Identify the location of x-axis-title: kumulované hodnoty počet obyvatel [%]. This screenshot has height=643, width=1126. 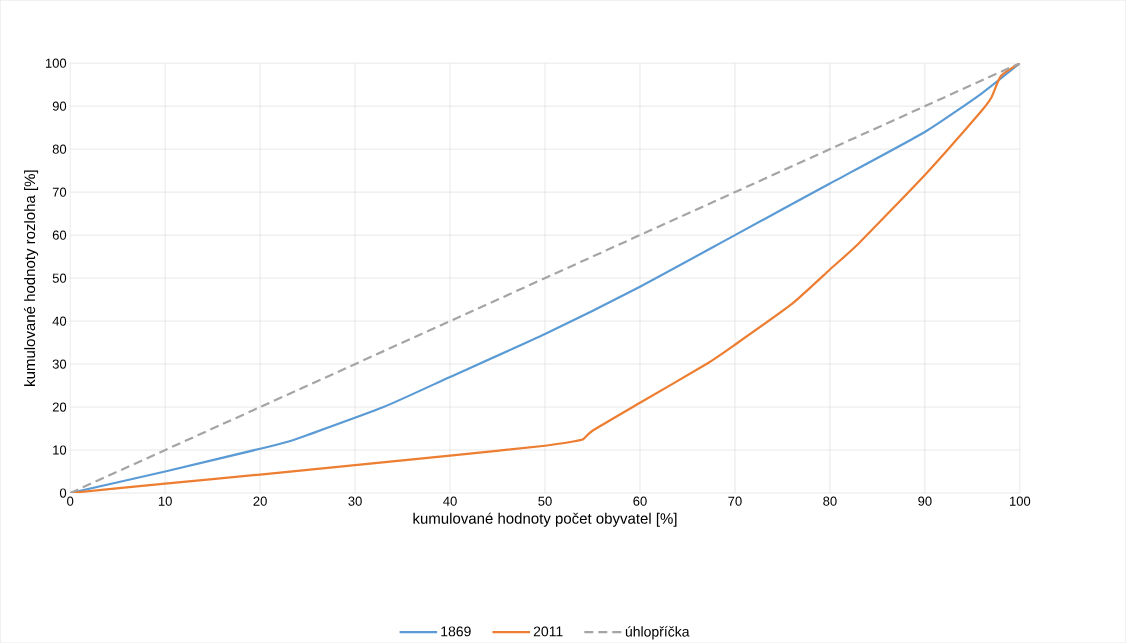
(545, 519).